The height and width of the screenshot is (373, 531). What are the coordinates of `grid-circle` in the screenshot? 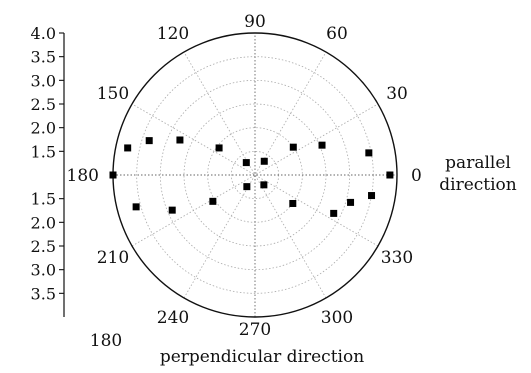 It's located at (255, 175).